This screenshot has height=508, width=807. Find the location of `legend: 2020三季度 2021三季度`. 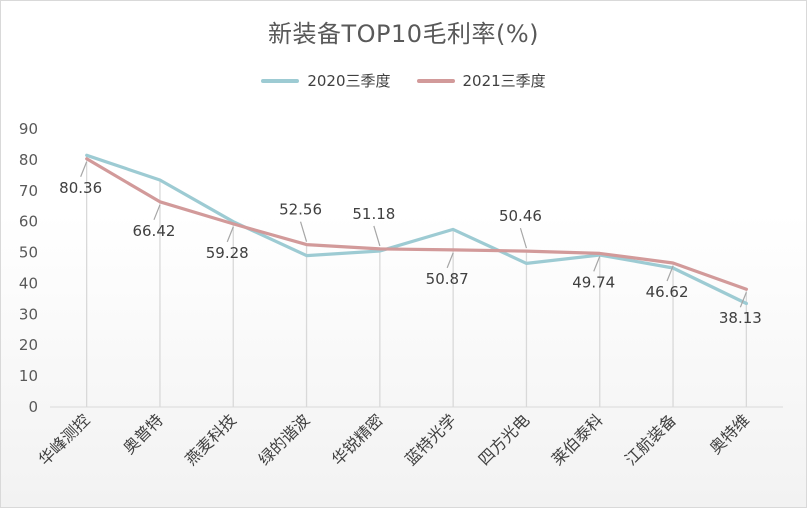

legend: 2020三季度 2021三季度 is located at coordinates (403, 80).